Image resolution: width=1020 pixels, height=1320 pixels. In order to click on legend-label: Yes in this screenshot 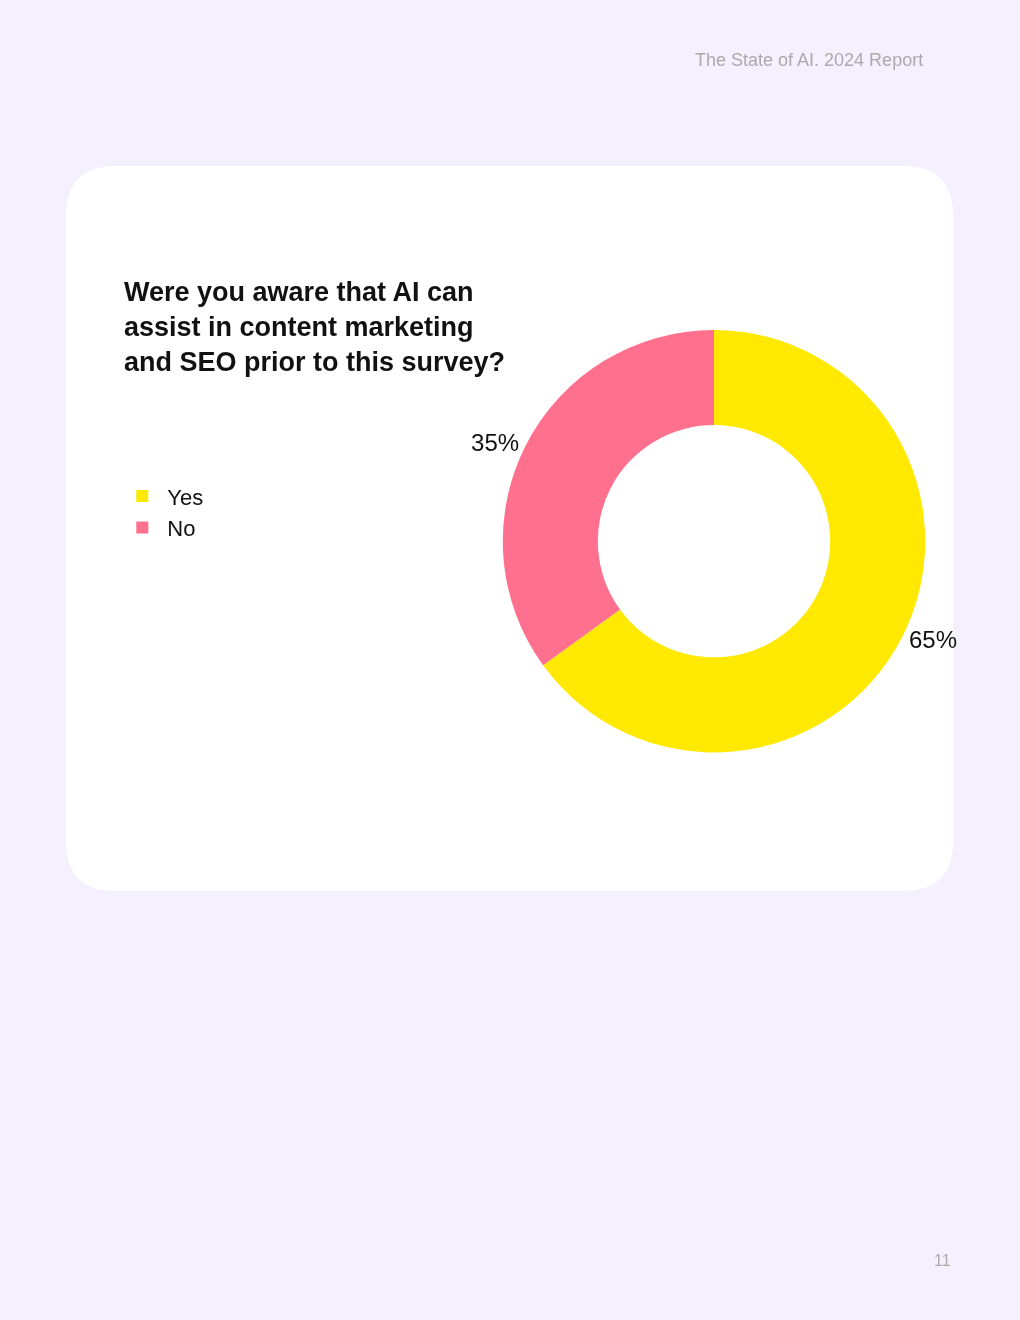, I will do `click(185, 497)`.